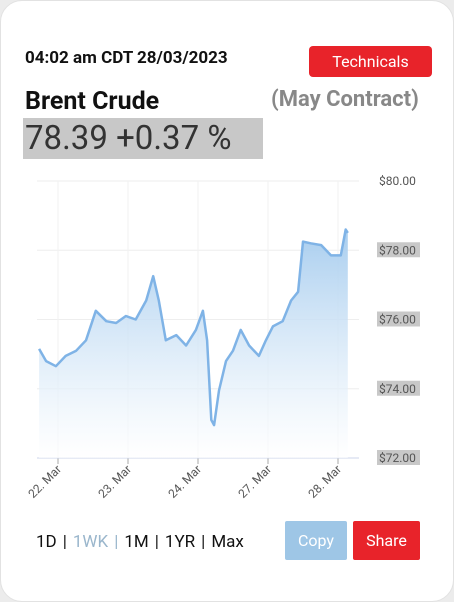 Image resolution: width=454 pixels, height=602 pixels. What do you see at coordinates (227, 542) in the screenshot?
I see `range-option: Max` at bounding box center [227, 542].